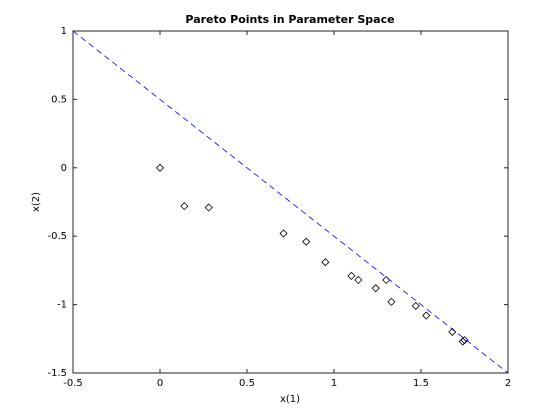 Image resolution: width=560 pixels, height=420 pixels. Describe the element at coordinates (57, 236) in the screenshot. I see `y-tick-label: -0.5` at that location.